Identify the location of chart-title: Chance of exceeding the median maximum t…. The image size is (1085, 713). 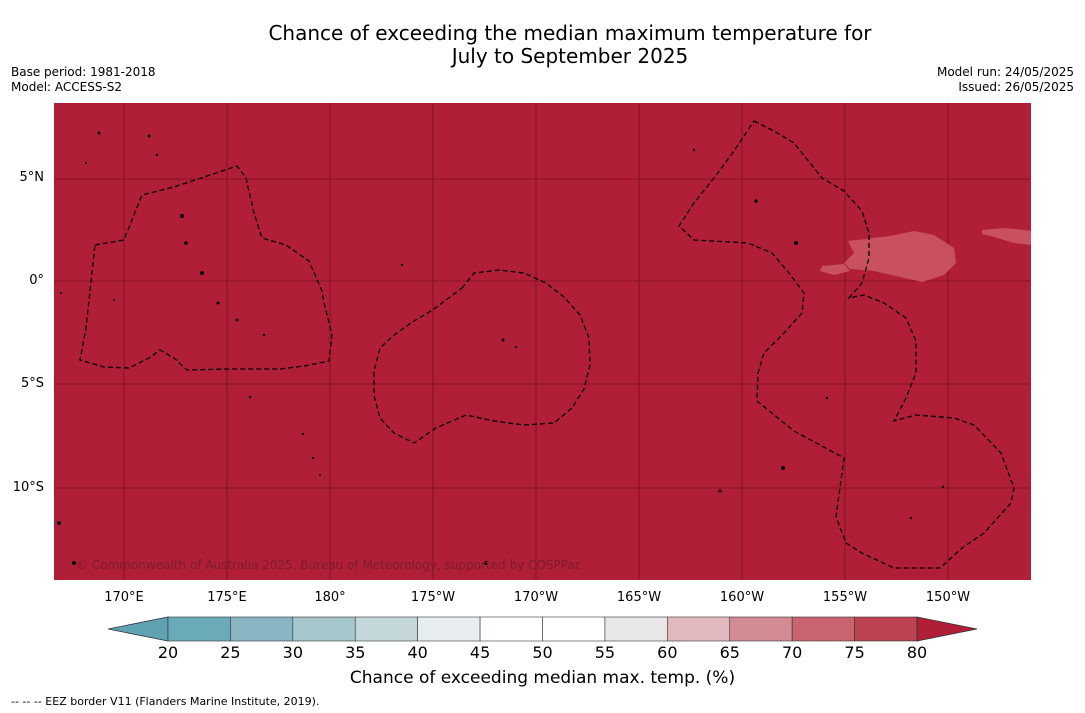
(570, 45).